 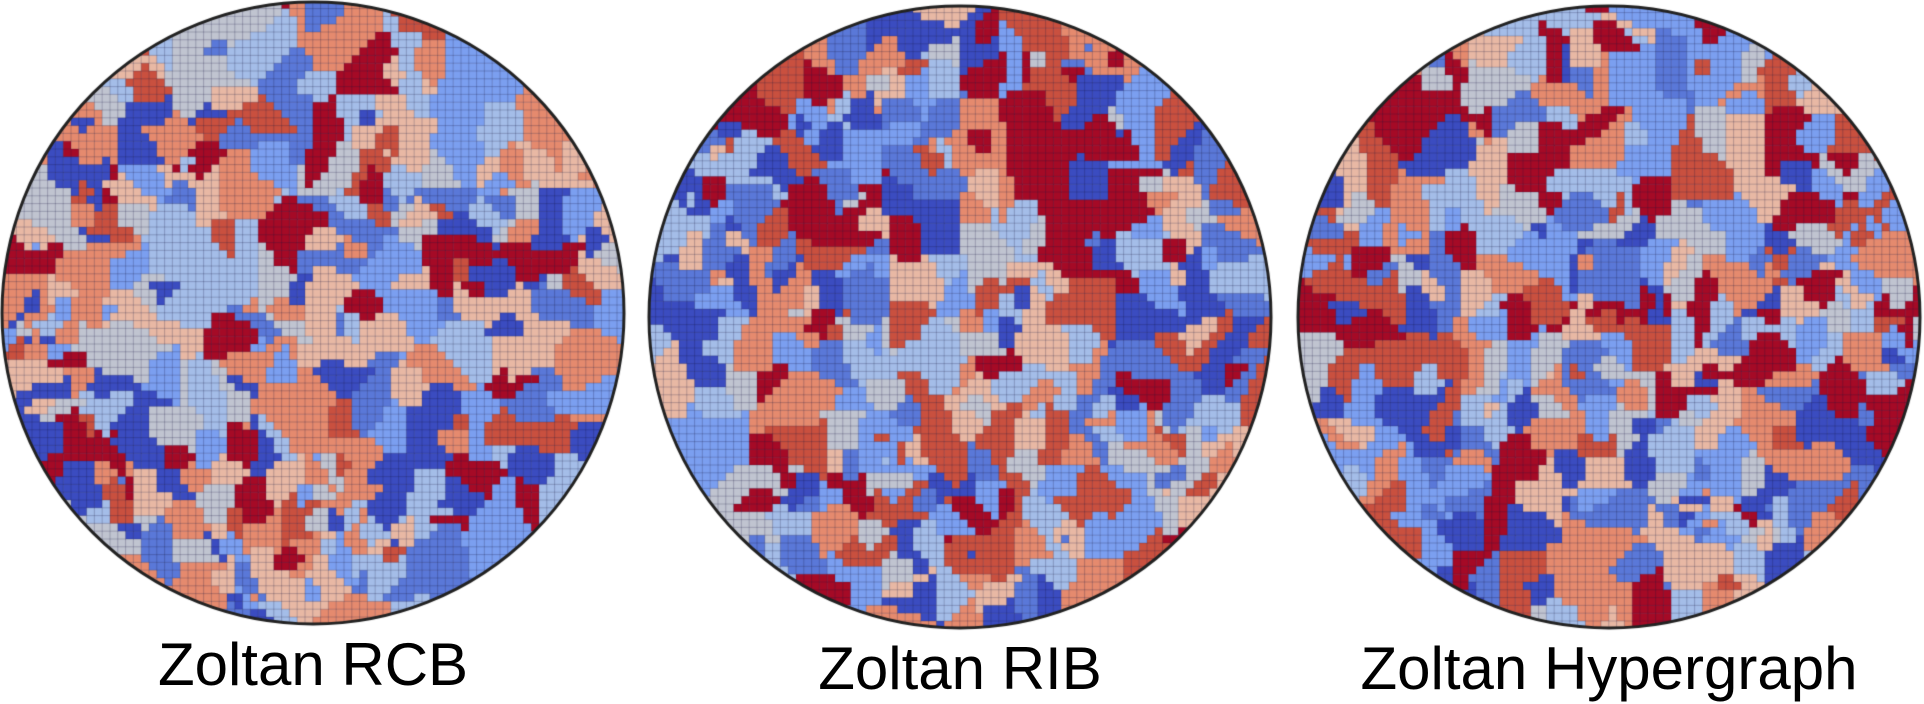 I want to click on label-hypergraph: Zoltan Hypergraph, so click(x=1609, y=668).